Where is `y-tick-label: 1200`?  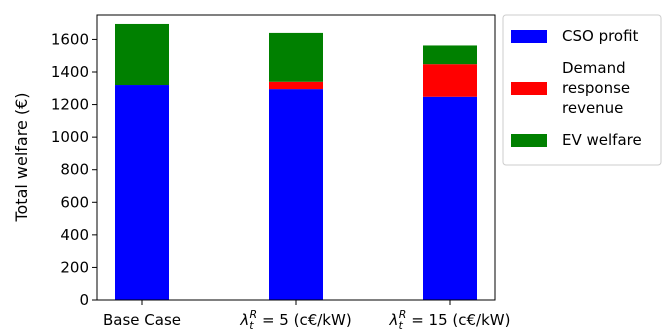
y-tick-label: 1200 is located at coordinates (70, 105).